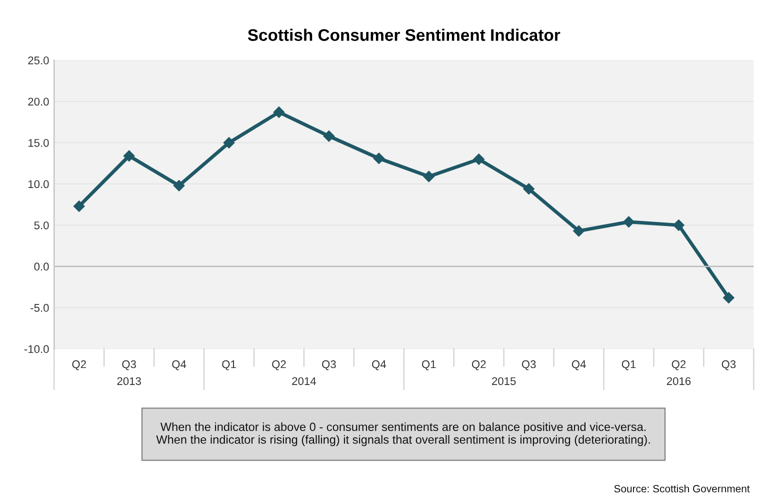 This screenshot has width=773, height=502. What do you see at coordinates (38, 142) in the screenshot?
I see `y-tick-label: 15.0` at bounding box center [38, 142].